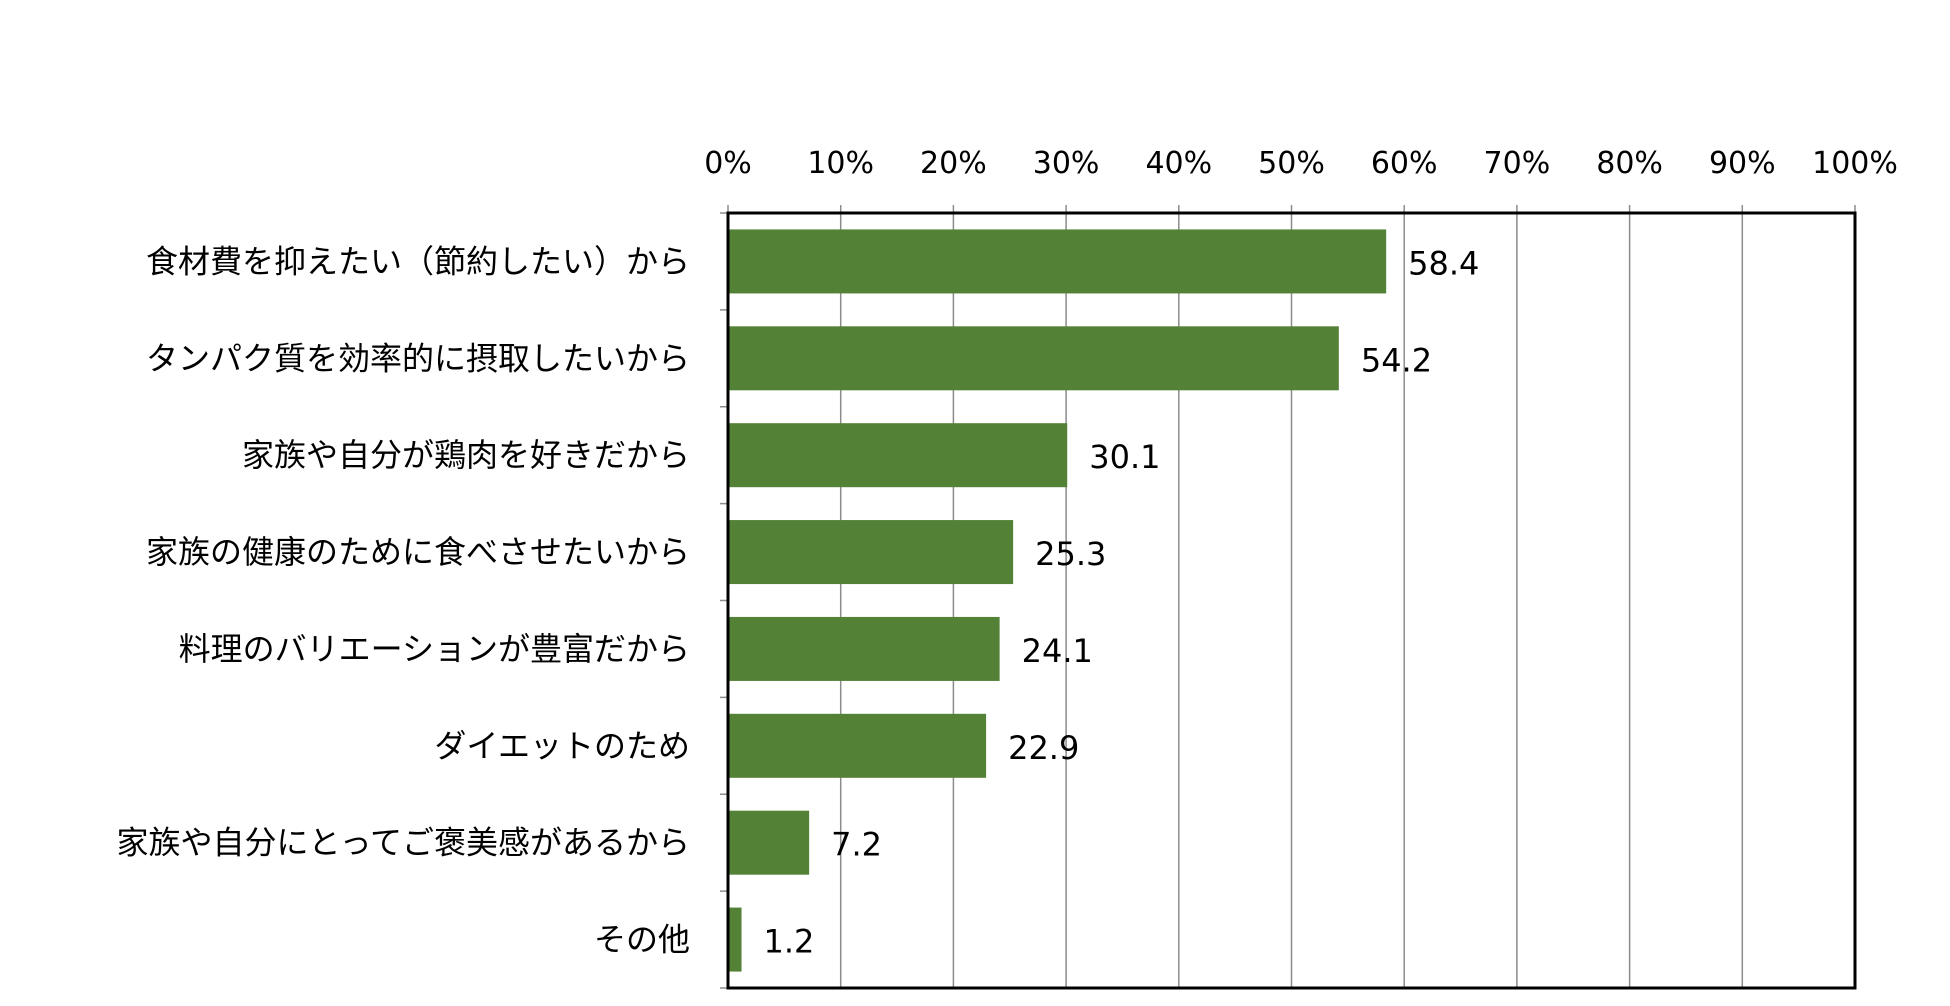  I want to click on x-tick-label: 80%, so click(1629, 163).